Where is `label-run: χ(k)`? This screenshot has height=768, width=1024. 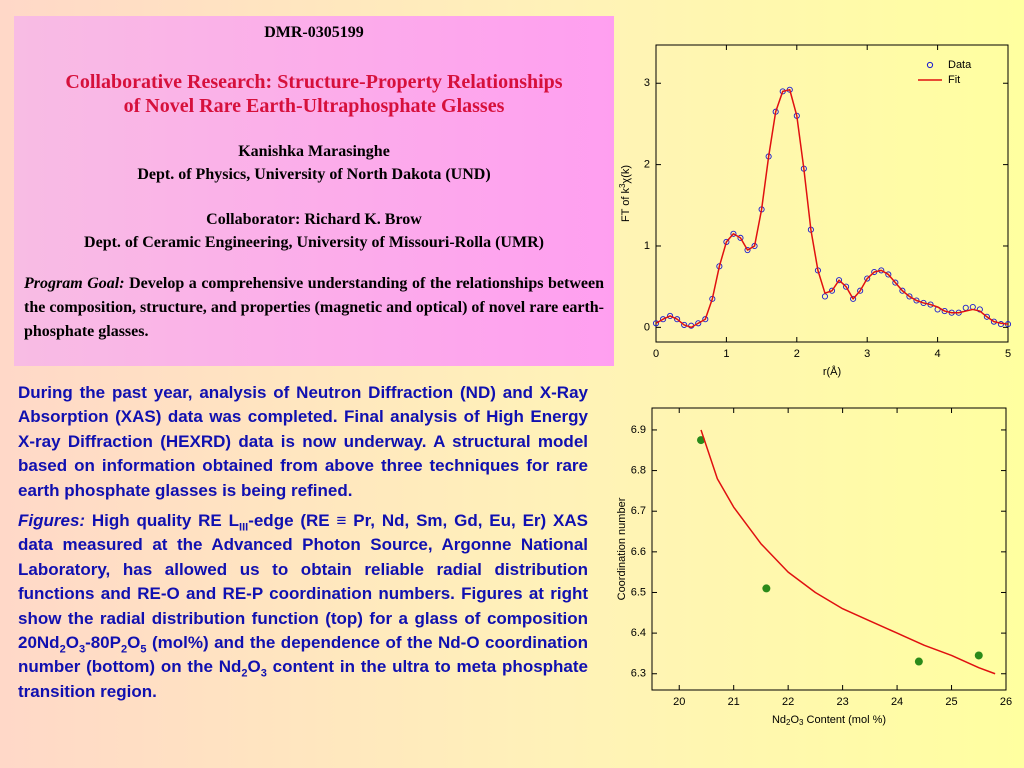
label-run: χ(k) is located at coordinates (626, 174).